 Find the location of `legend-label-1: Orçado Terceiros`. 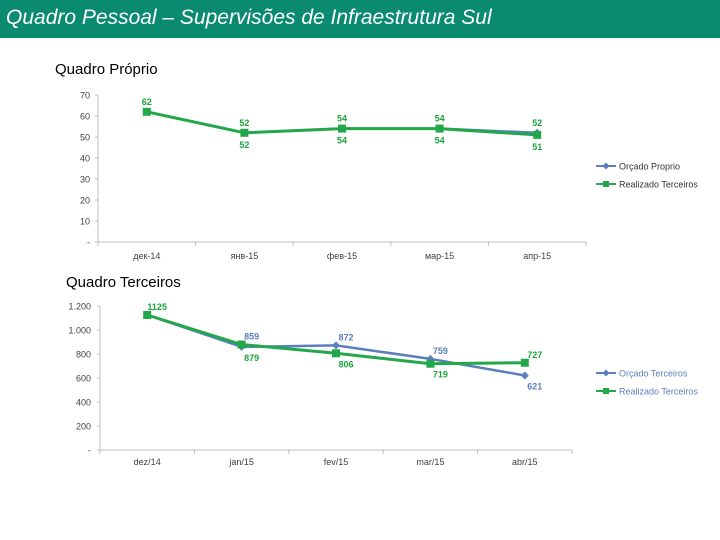

legend-label-1: Orçado Terceiros is located at coordinates (653, 374).